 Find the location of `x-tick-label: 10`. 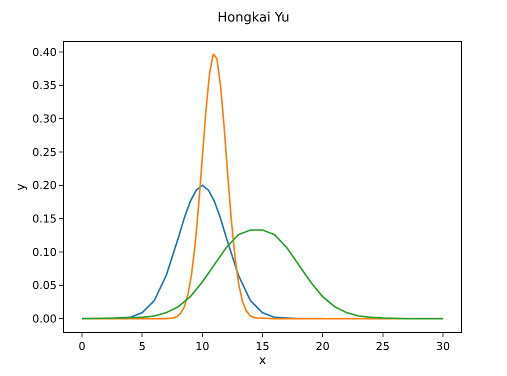

x-tick-label: 10 is located at coordinates (202, 347).